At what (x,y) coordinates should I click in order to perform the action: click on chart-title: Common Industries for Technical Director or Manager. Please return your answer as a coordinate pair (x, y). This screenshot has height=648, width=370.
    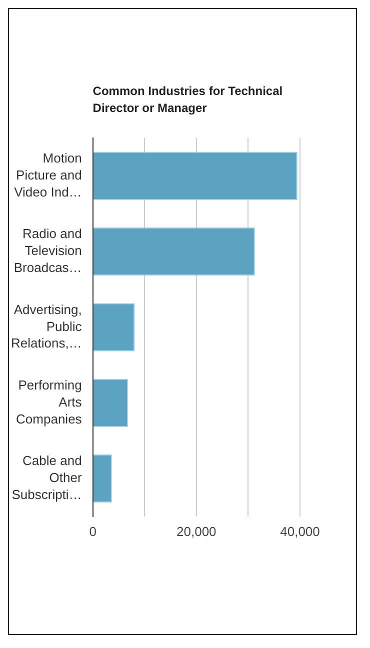
    Looking at the image, I should click on (187, 99).